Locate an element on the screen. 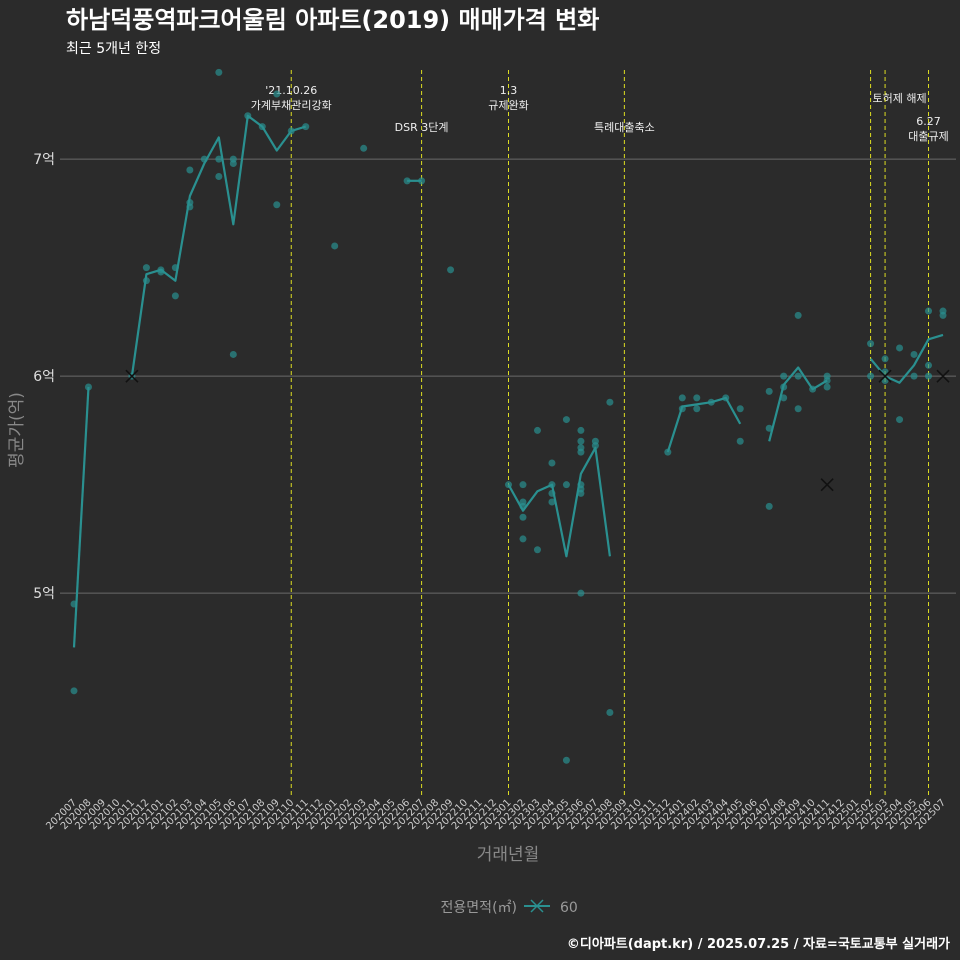 The image size is (960, 960). event-label-2-1: 규제완화 is located at coordinates (508, 105).